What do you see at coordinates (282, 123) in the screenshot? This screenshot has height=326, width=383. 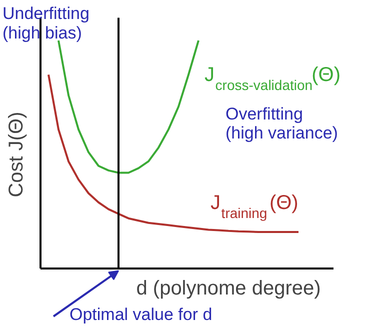 I see `annotation: Overfitting (high variance)` at bounding box center [282, 123].